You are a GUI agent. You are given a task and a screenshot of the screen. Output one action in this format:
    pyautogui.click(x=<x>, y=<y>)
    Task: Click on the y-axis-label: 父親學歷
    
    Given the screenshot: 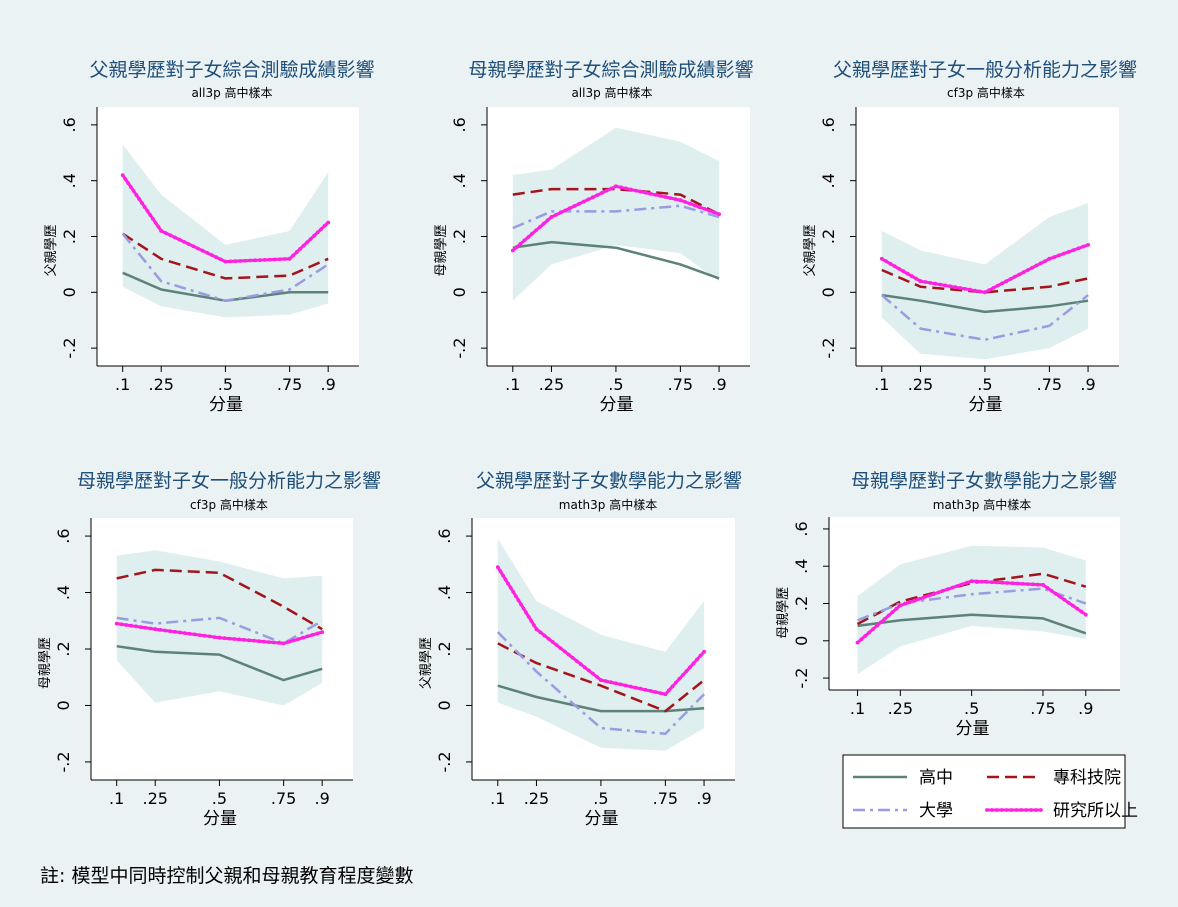 What is the action you would take?
    pyautogui.click(x=51, y=250)
    